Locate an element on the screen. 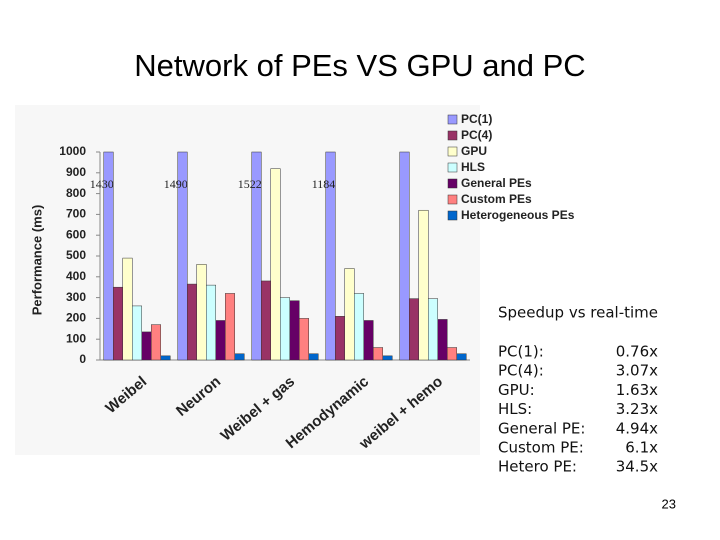 Image resolution: width=720 pixels, height=540 pixels. legend-label: General PEs is located at coordinates (496, 183).